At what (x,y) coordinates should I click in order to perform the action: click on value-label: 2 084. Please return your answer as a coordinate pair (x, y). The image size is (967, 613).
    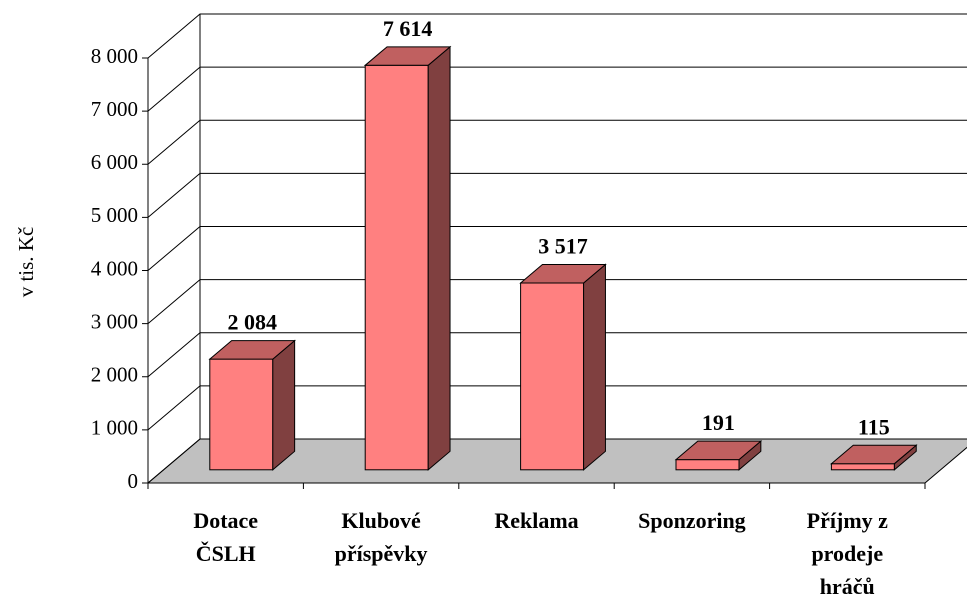
    Looking at the image, I should click on (252, 322).